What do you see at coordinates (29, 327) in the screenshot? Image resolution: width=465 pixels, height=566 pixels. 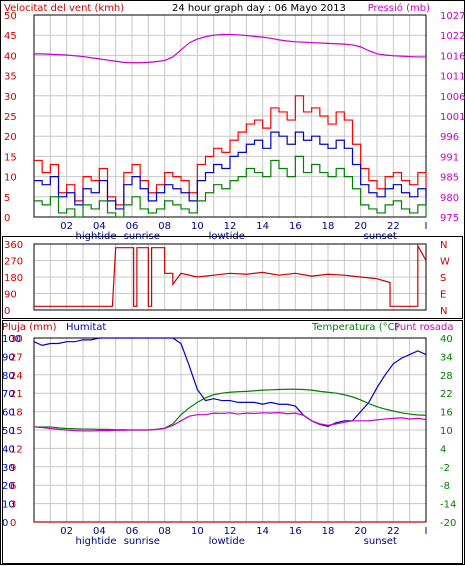 I see `rain-legend: Pluja (mm)` at bounding box center [29, 327].